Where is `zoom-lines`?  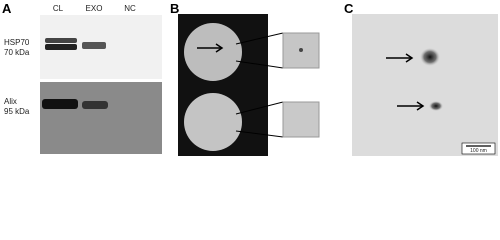 zoom-lines is located at coordinates (259, 85).